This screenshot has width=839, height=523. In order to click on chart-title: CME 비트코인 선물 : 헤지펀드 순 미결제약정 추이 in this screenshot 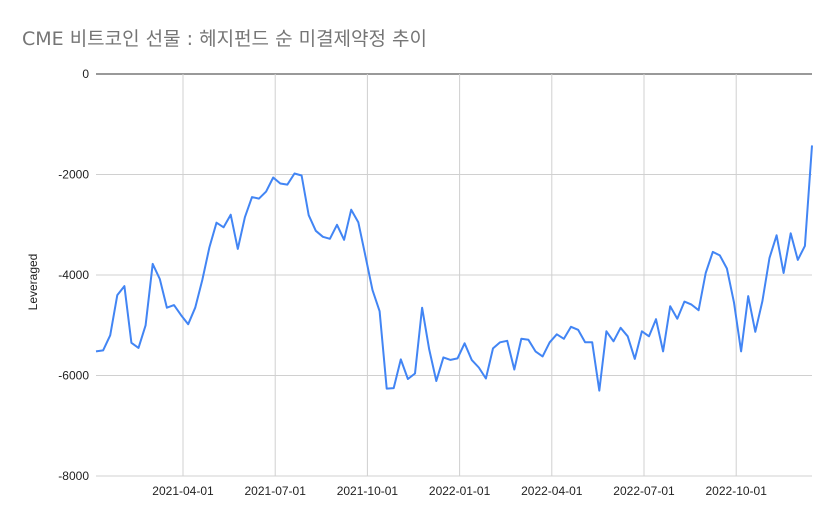, I will do `click(224, 39)`.